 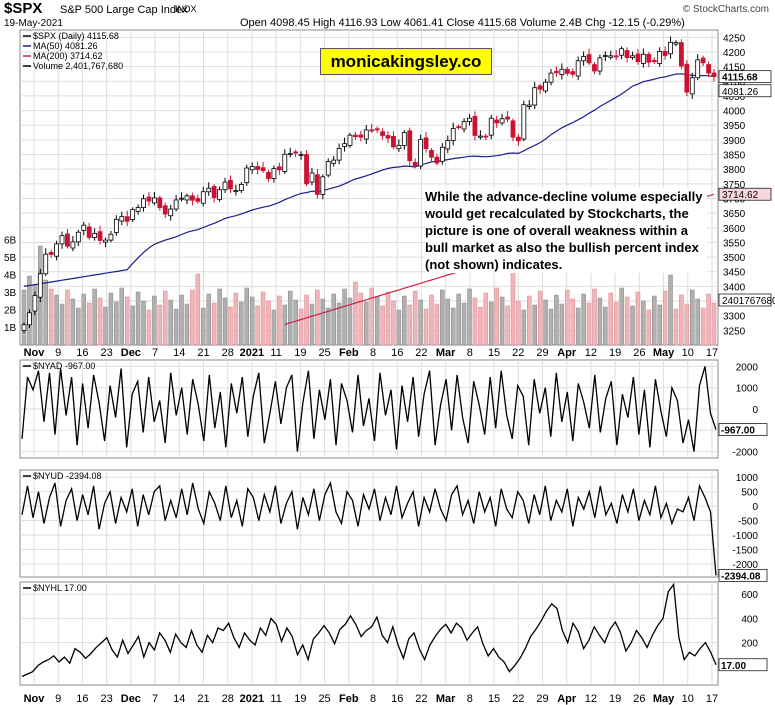 What do you see at coordinates (734, 141) in the screenshot?
I see `y-tick-label: 3900` at bounding box center [734, 141].